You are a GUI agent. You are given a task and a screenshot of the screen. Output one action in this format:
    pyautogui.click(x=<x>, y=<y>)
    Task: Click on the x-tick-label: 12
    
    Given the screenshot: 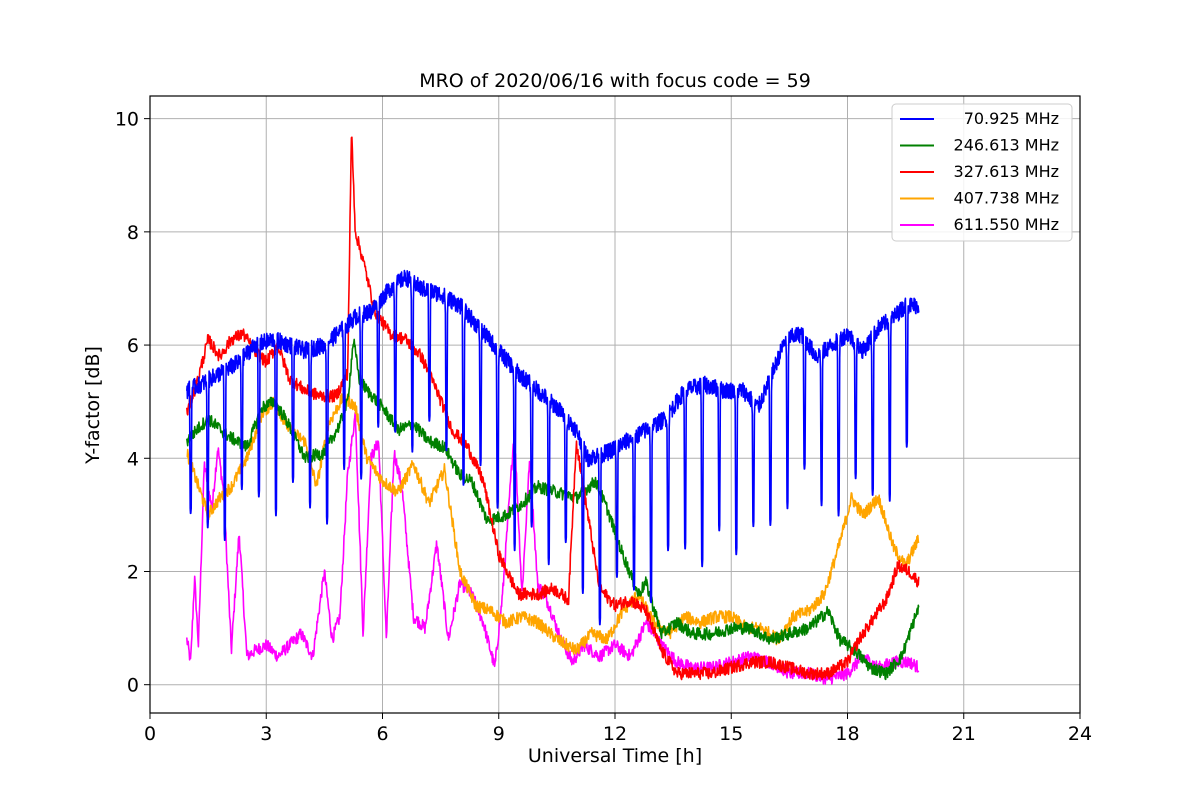 What is the action you would take?
    pyautogui.click(x=615, y=734)
    